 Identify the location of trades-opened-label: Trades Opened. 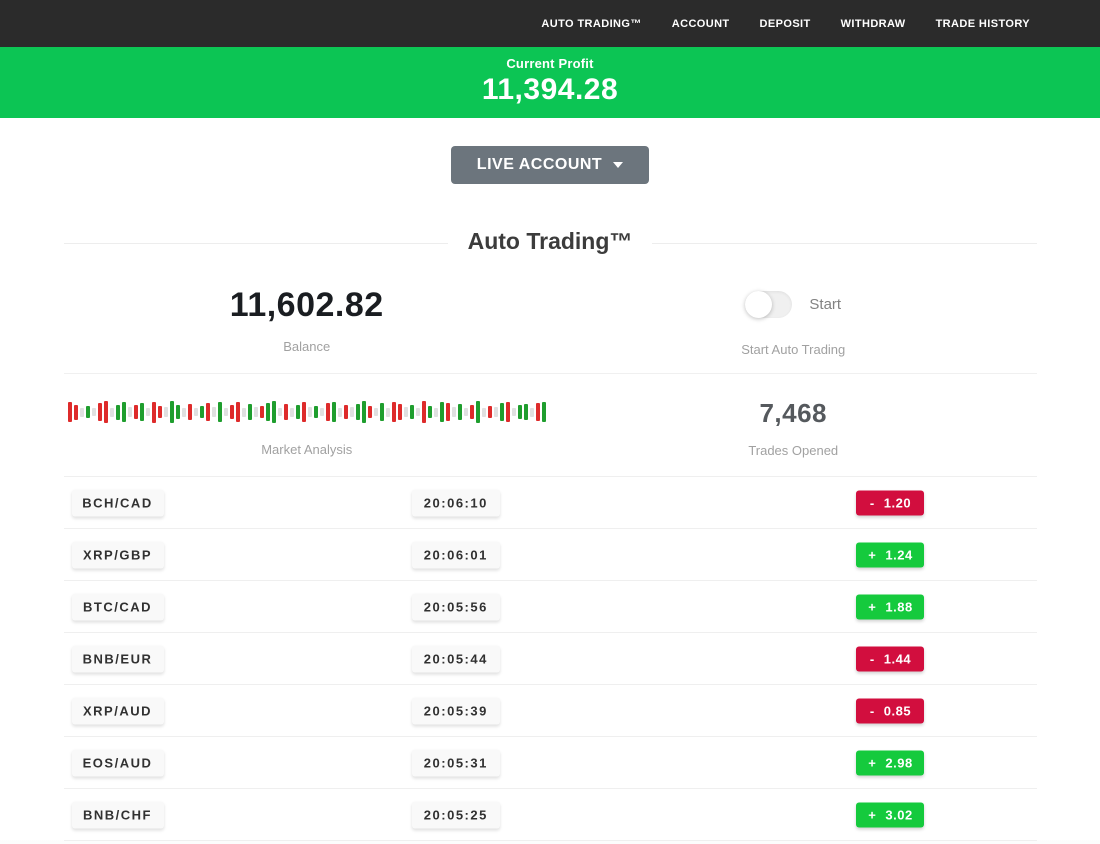
(793, 450).